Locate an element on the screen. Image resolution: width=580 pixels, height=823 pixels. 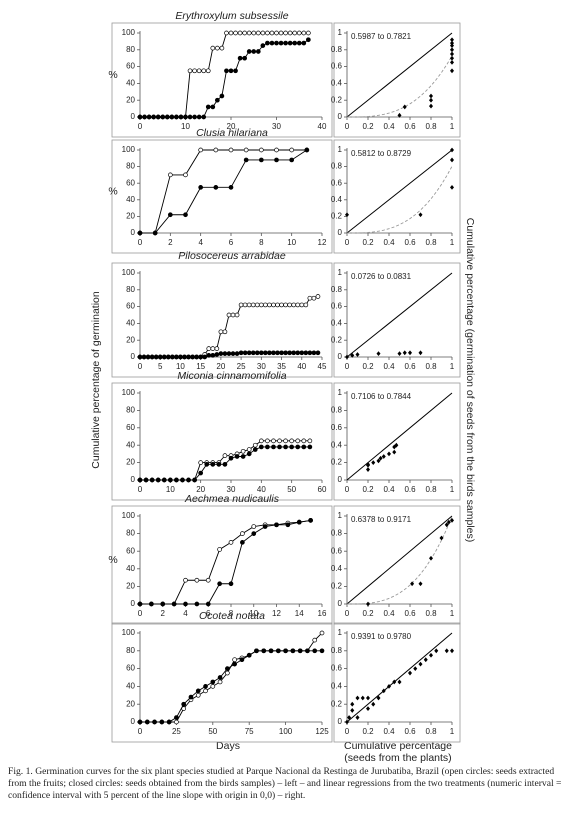
y-tick-label: 0.8 is located at coordinates (337, 166).